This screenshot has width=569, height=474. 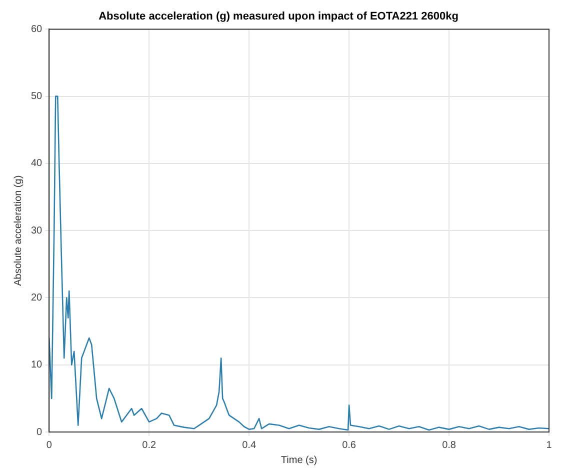 I want to click on y-tick-label: 60, so click(x=37, y=29).